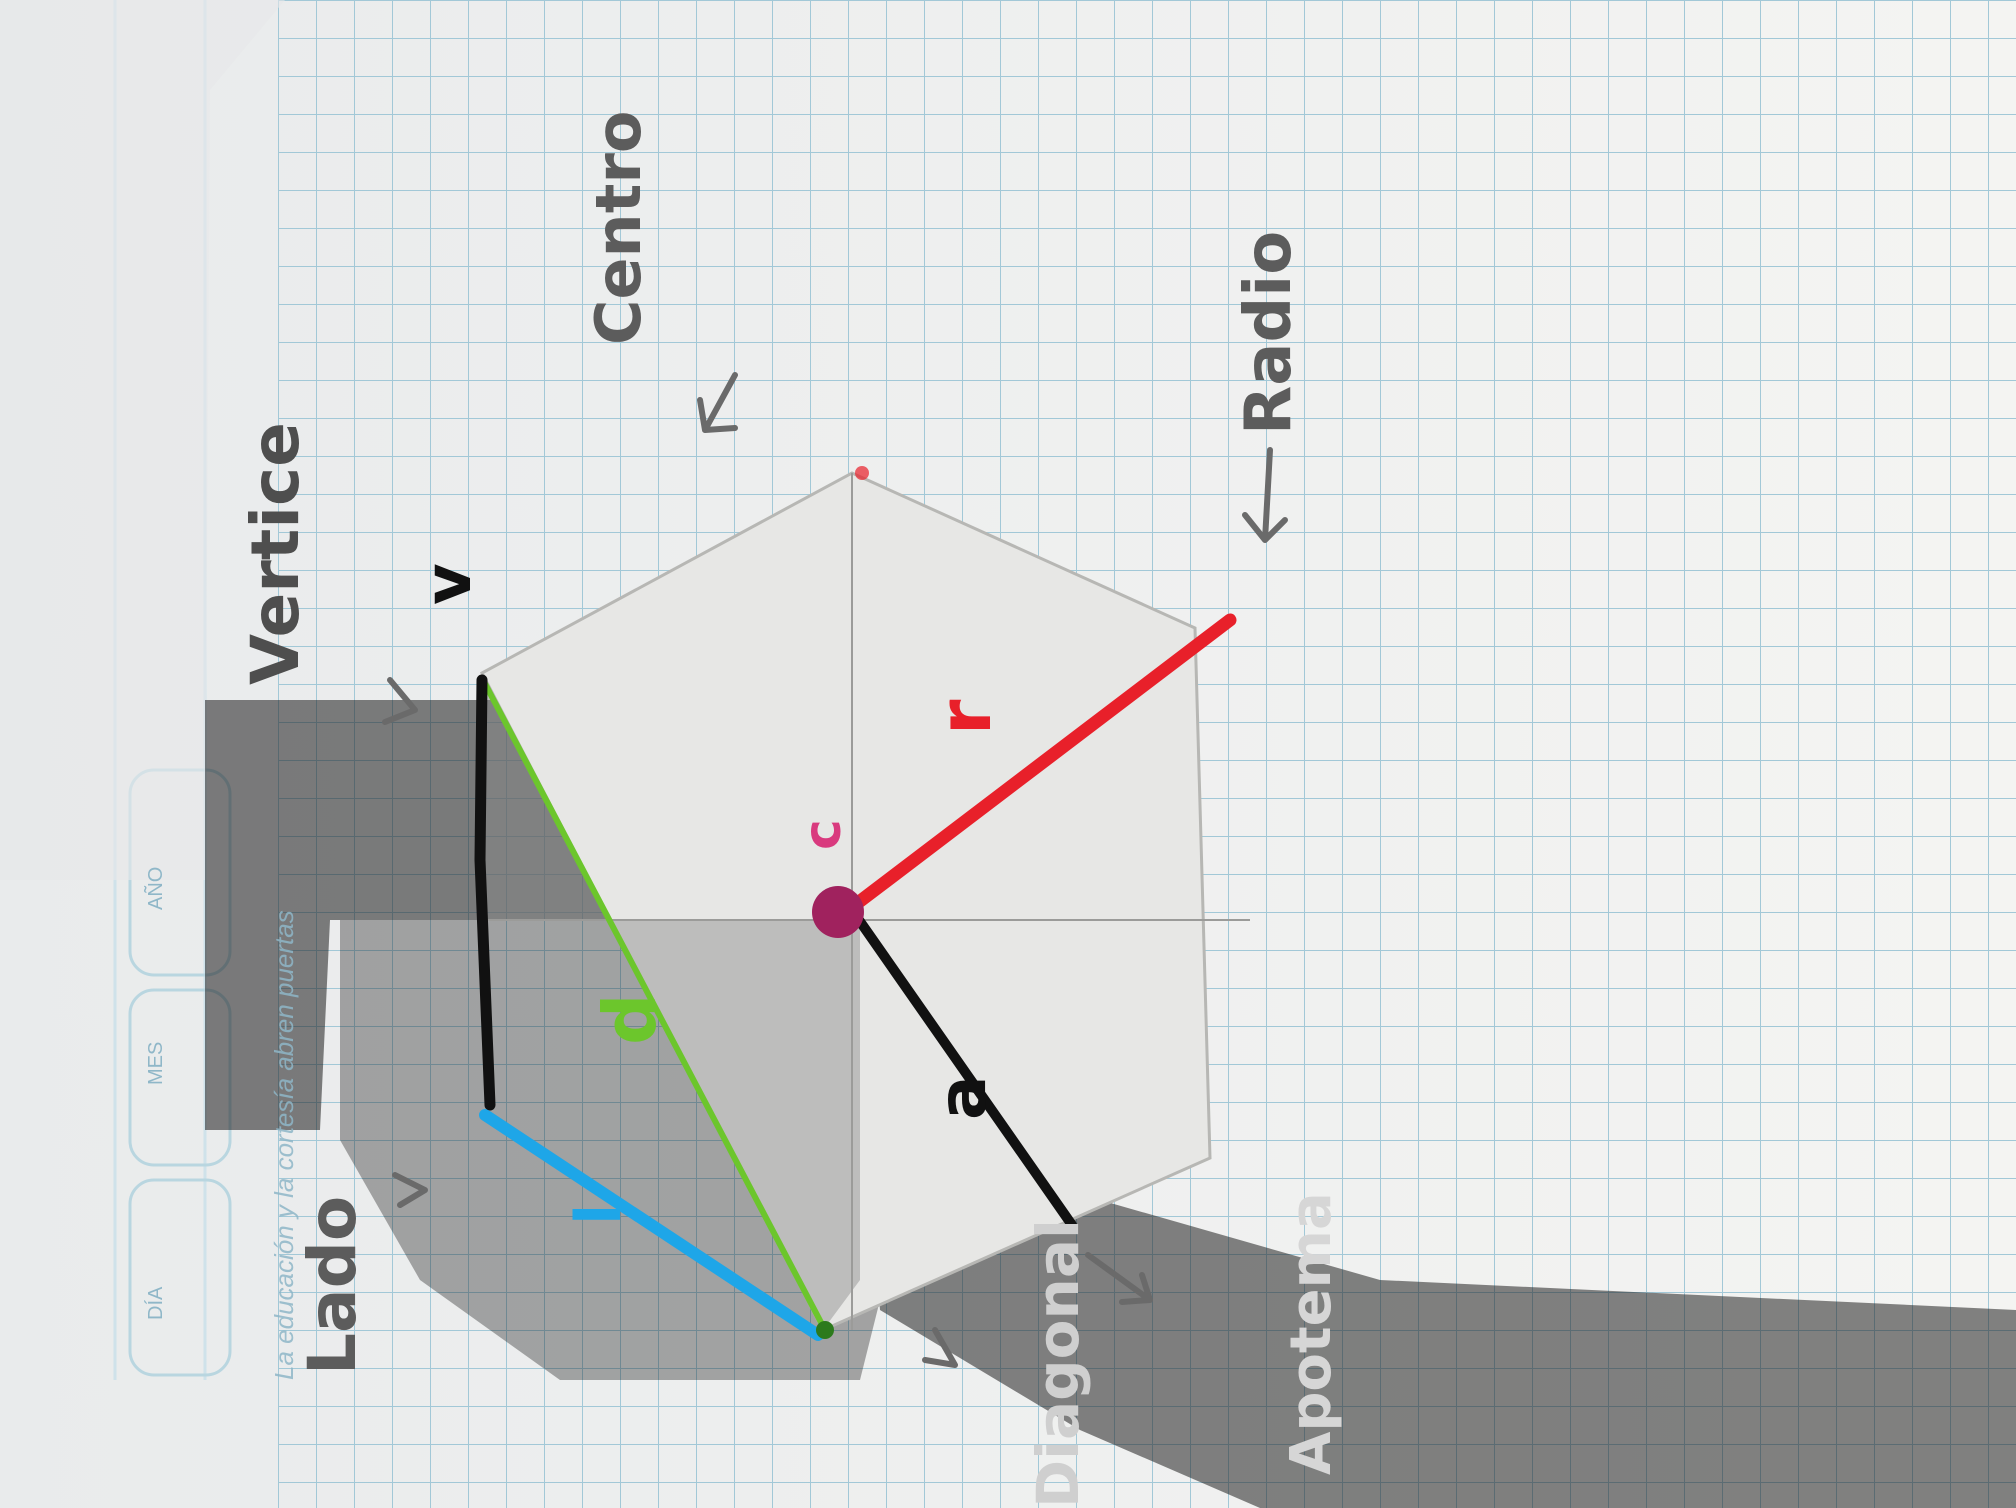 The height and width of the screenshot is (1508, 2016). Describe the element at coordinates (630, 1019) in the screenshot. I see `letter-d: d` at that location.